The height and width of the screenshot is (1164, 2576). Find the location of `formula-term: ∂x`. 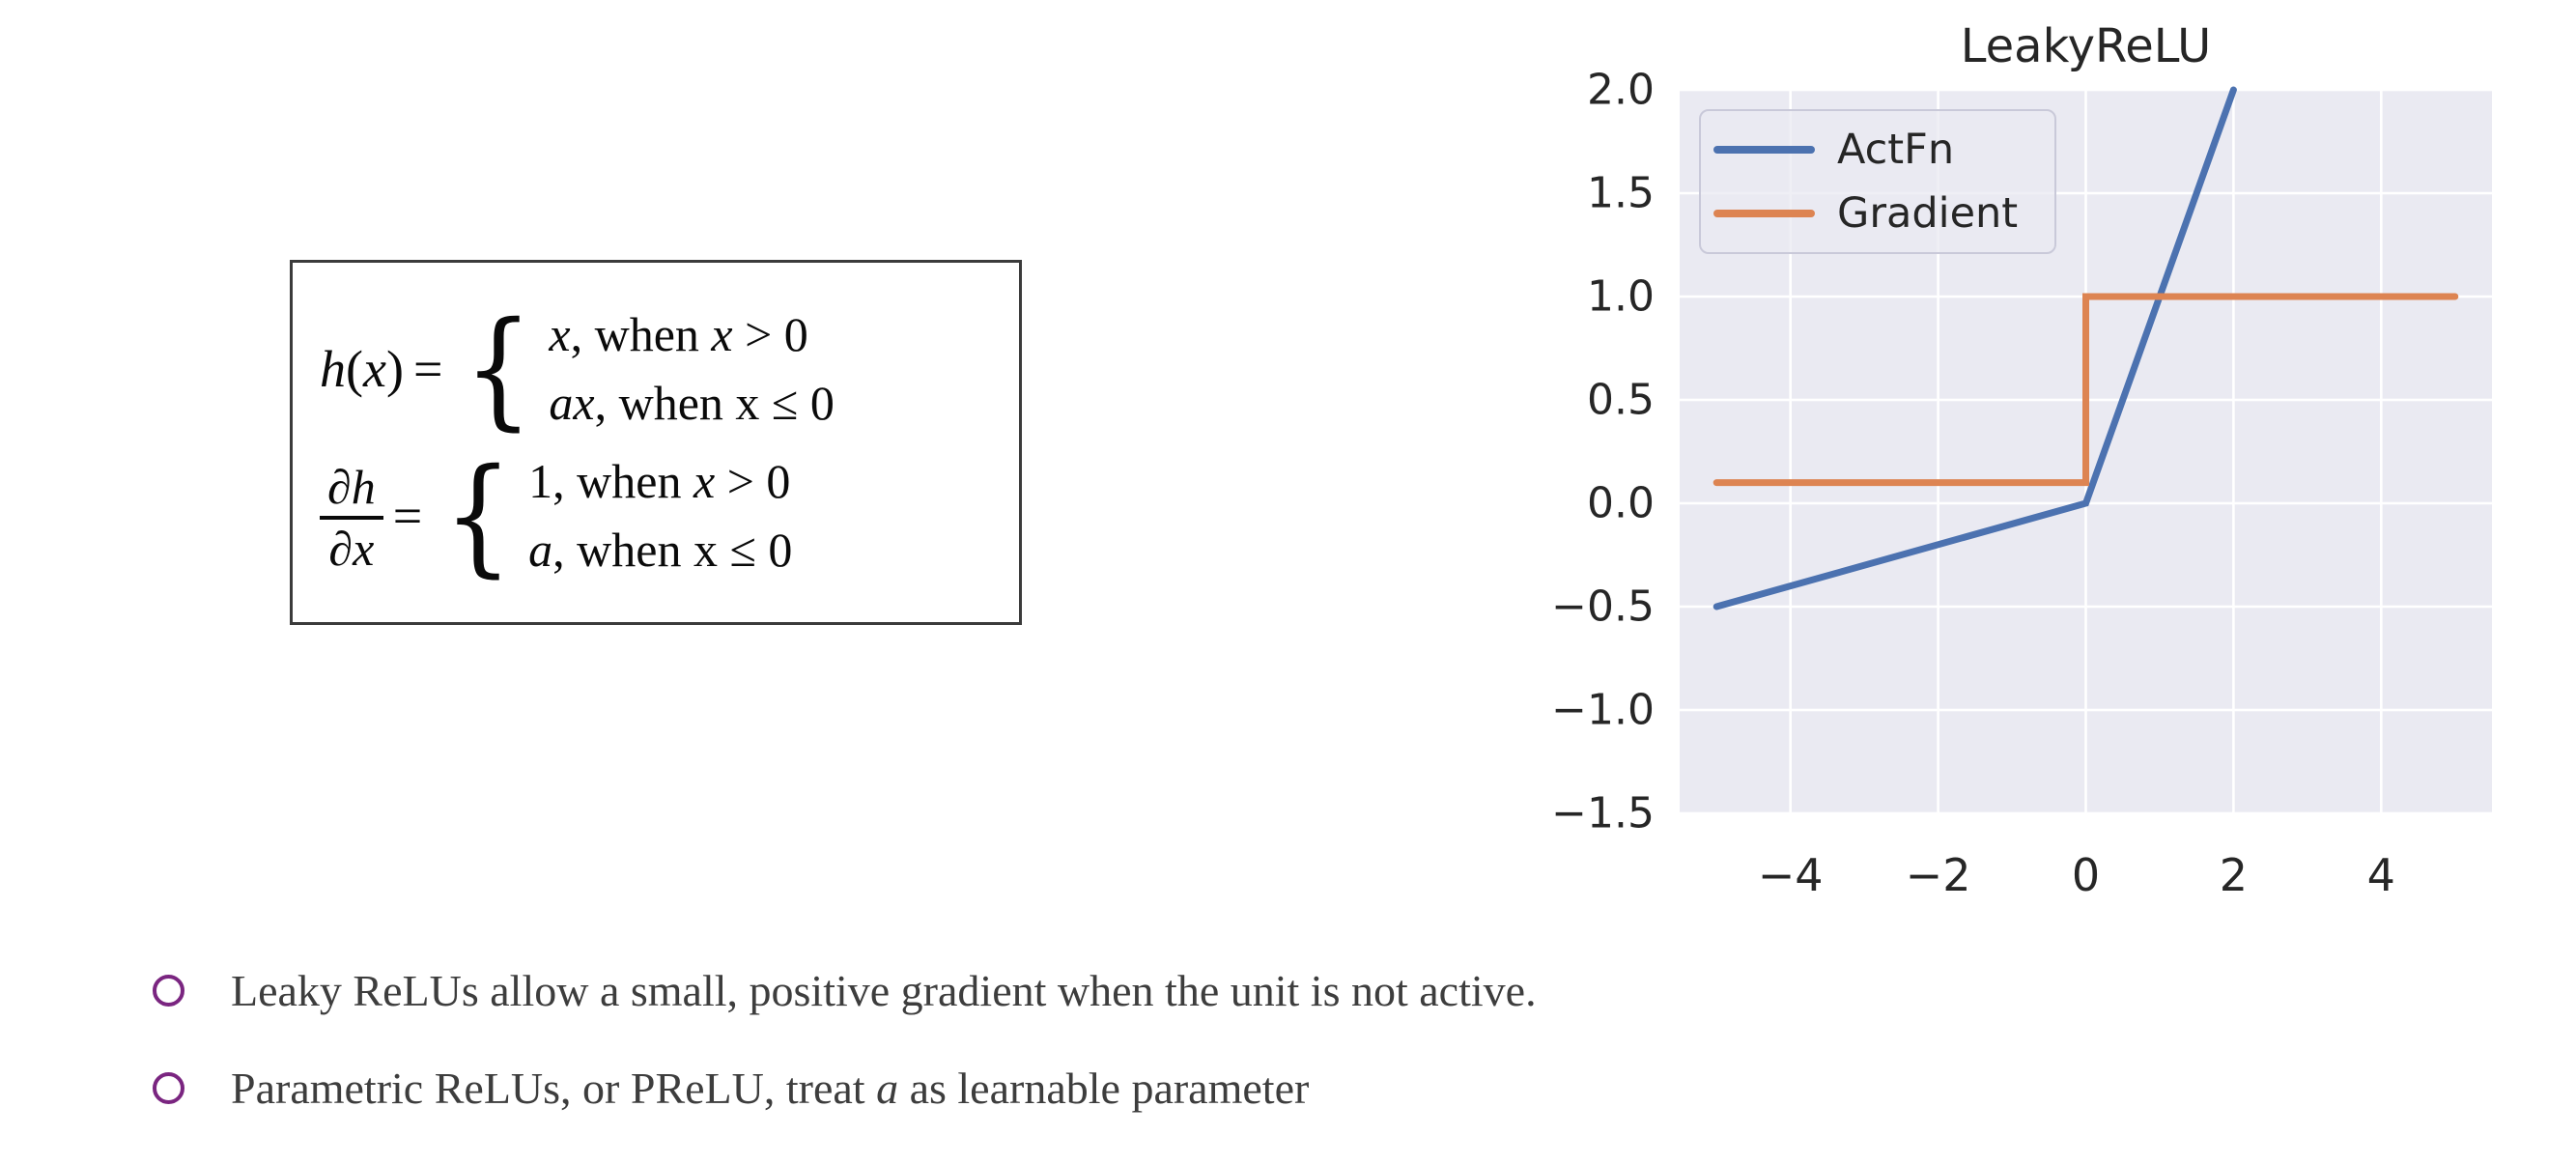

formula-term: ∂x is located at coordinates (351, 549).